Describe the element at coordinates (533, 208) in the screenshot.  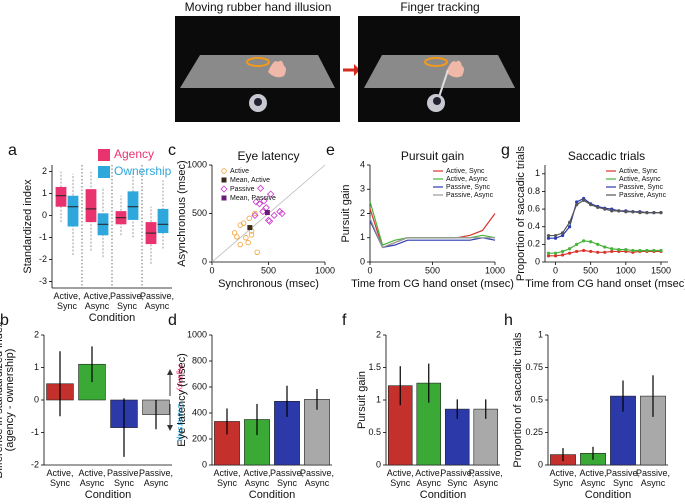
I see `y-tick-label: 0.6` at that location.